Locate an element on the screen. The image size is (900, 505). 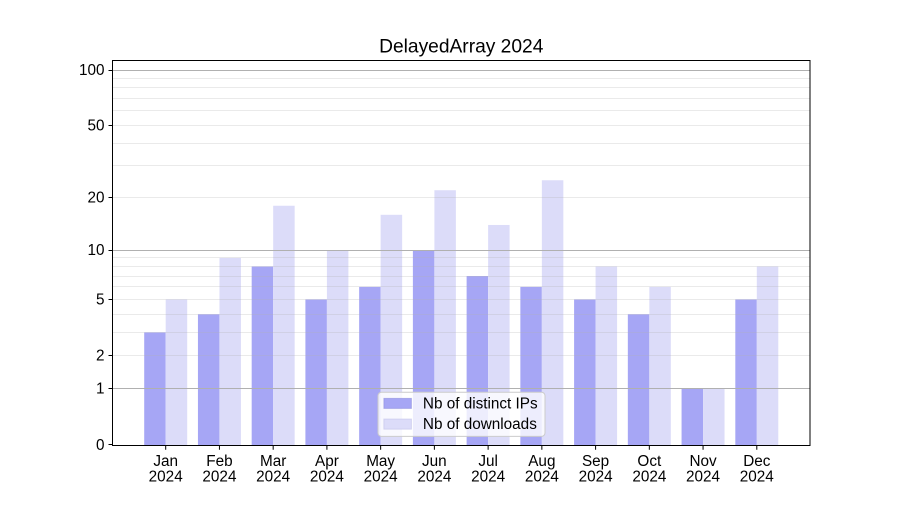
svg-text: Jan is located at coordinates (165, 461).